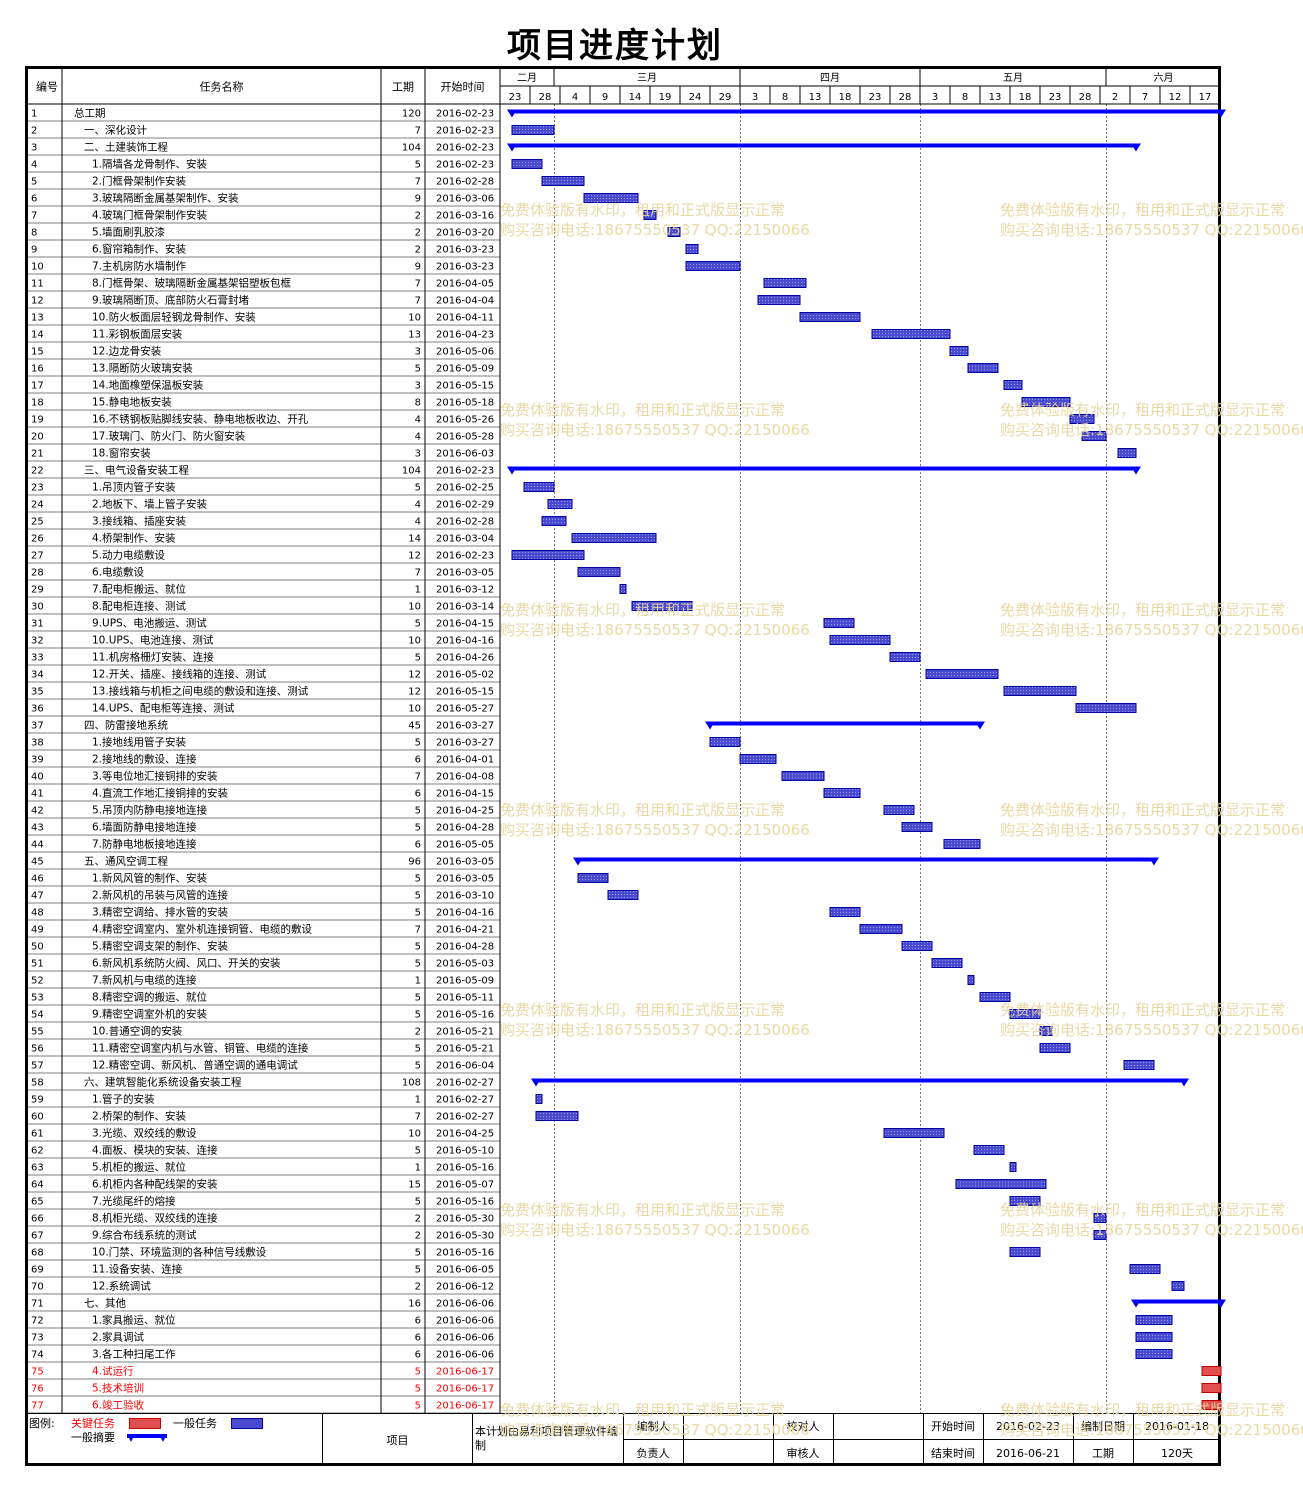  Describe the element at coordinates (414, 709) in the screenshot. I see `row-duration: 10` at that location.